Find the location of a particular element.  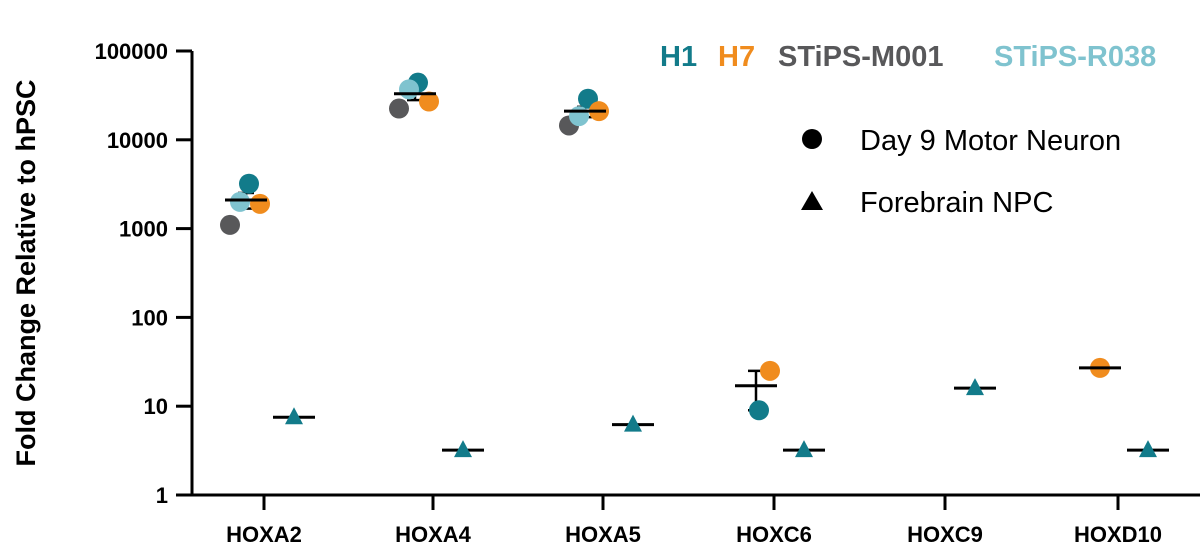

legend-label-forebrain-npc: Forebrain NPC is located at coordinates (956, 203).